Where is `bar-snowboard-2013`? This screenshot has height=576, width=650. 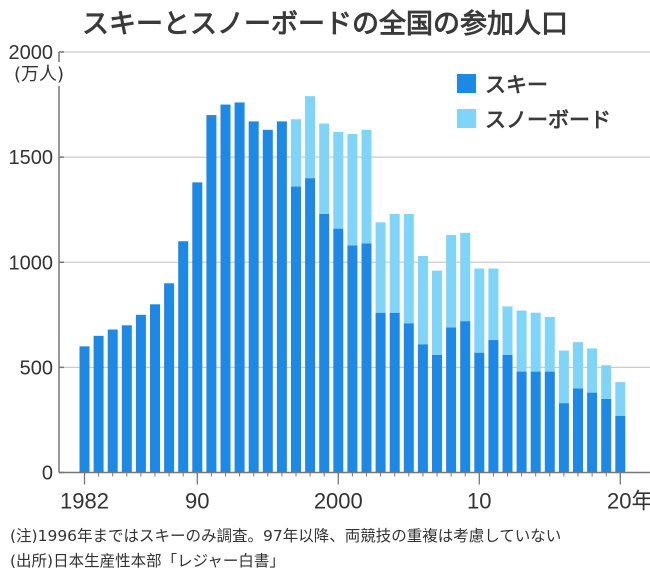
bar-snowboard-2013 is located at coordinates (521, 341).